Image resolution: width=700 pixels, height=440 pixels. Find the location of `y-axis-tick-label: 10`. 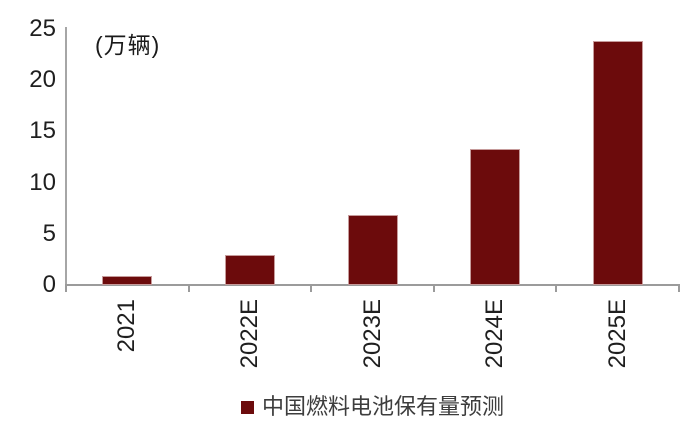

y-axis-tick-label: 10 is located at coordinates (42, 182).